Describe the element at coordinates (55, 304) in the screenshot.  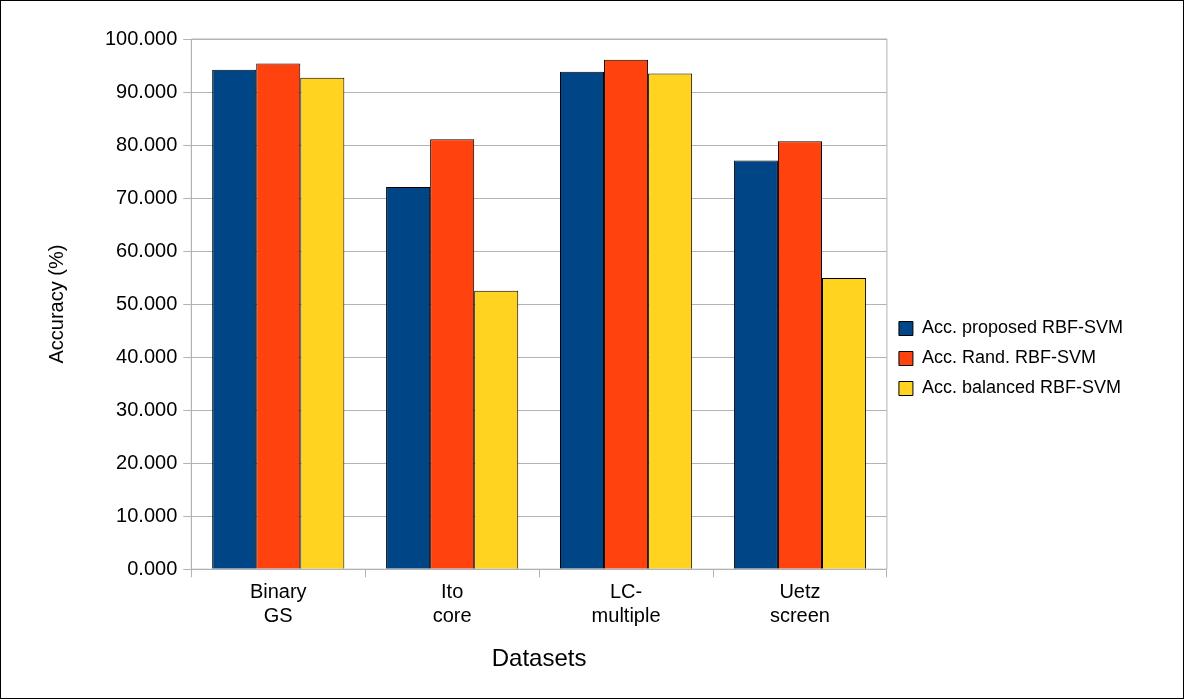
I see `y-axis-title: Accuracy (%)` at that location.